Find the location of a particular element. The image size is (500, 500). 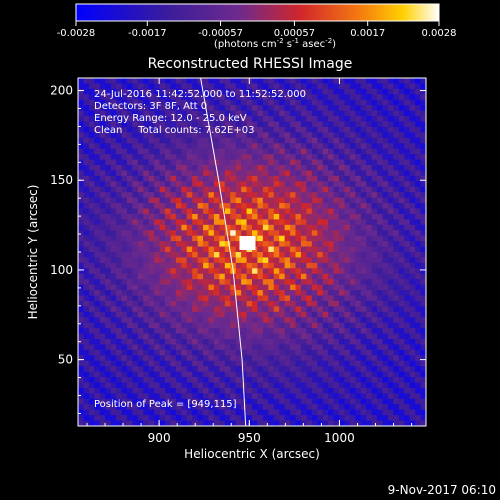

y-tick-label: 50 is located at coordinates (65, 360).